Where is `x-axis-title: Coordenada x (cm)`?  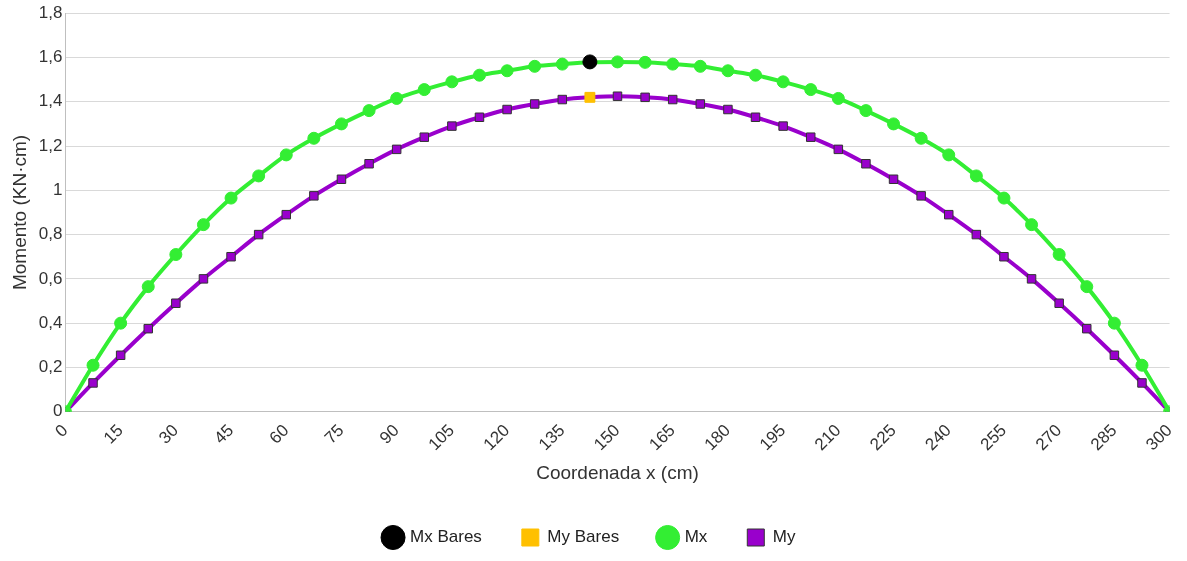
x-axis-title: Coordenada x (cm) is located at coordinates (617, 472).